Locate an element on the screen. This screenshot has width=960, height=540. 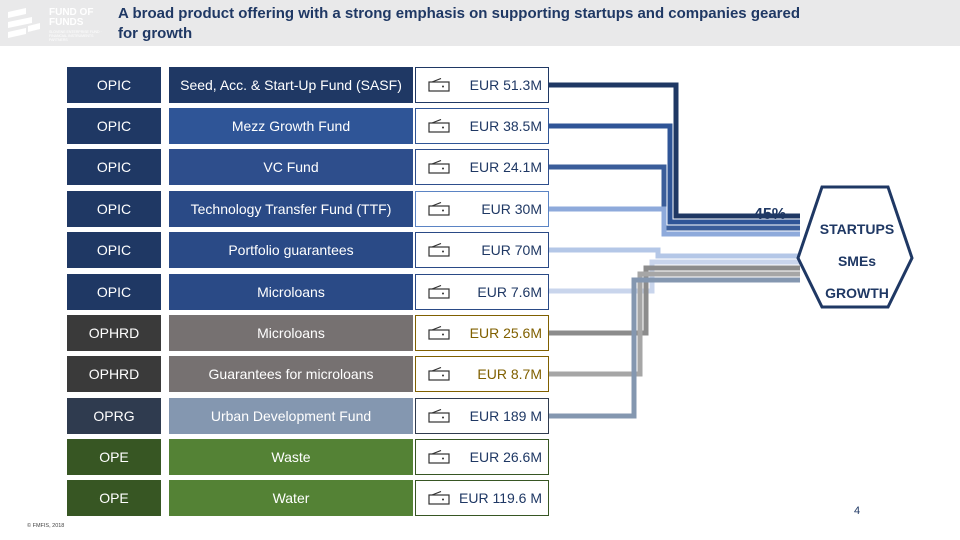
amount-value: EUR 8.7M is located at coordinates (509, 374).